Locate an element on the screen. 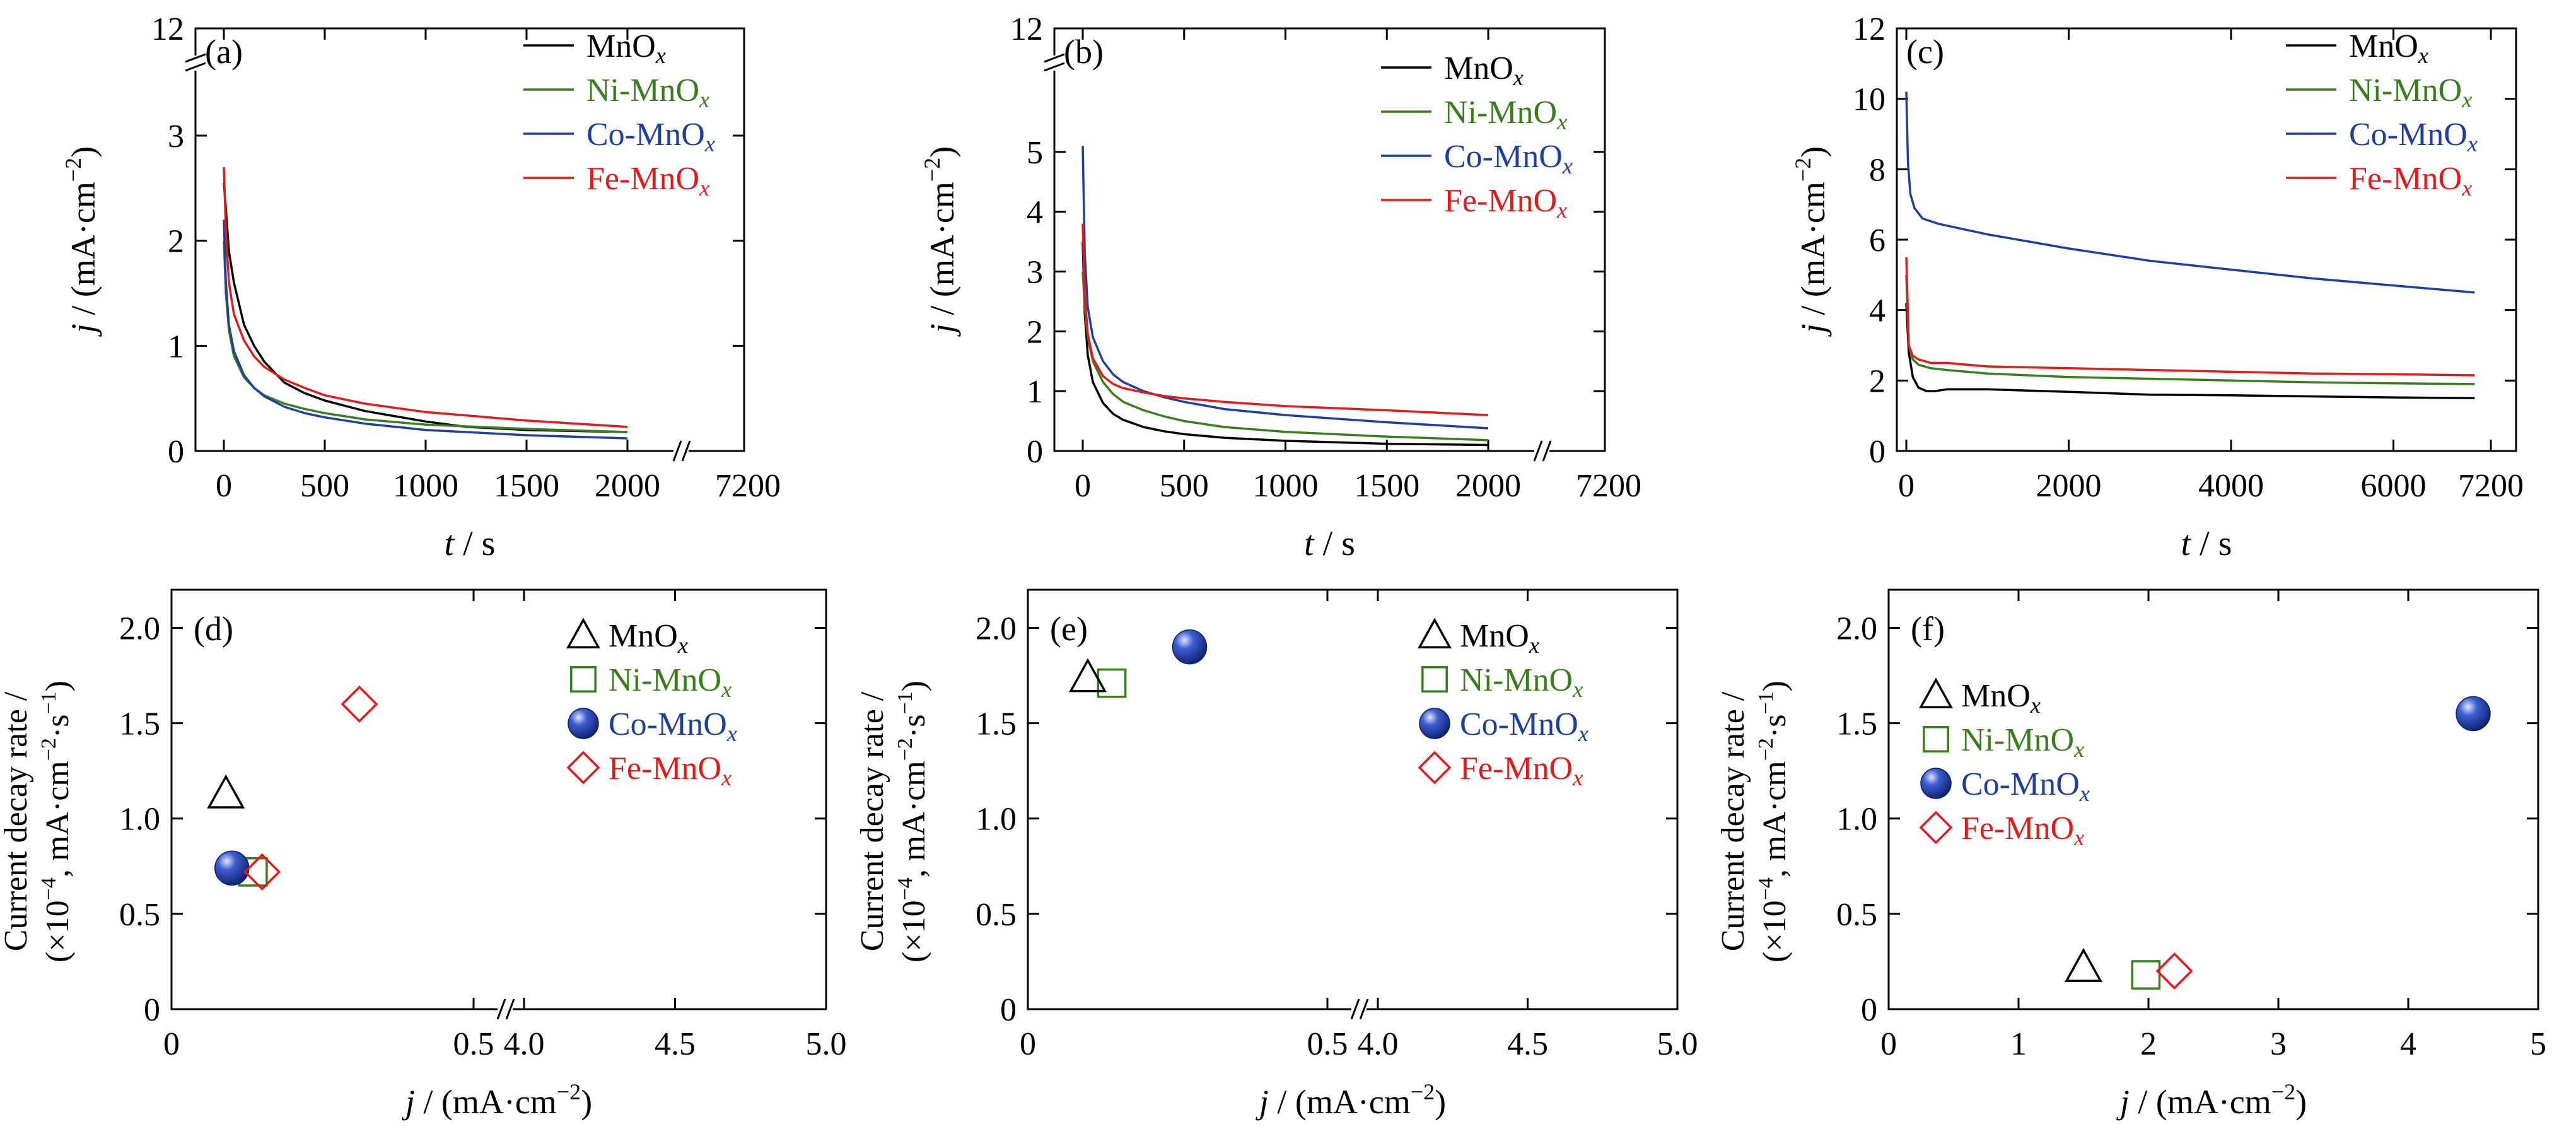 This screenshot has width=2576, height=1129. data-point-co-mnox is located at coordinates (2474, 714).